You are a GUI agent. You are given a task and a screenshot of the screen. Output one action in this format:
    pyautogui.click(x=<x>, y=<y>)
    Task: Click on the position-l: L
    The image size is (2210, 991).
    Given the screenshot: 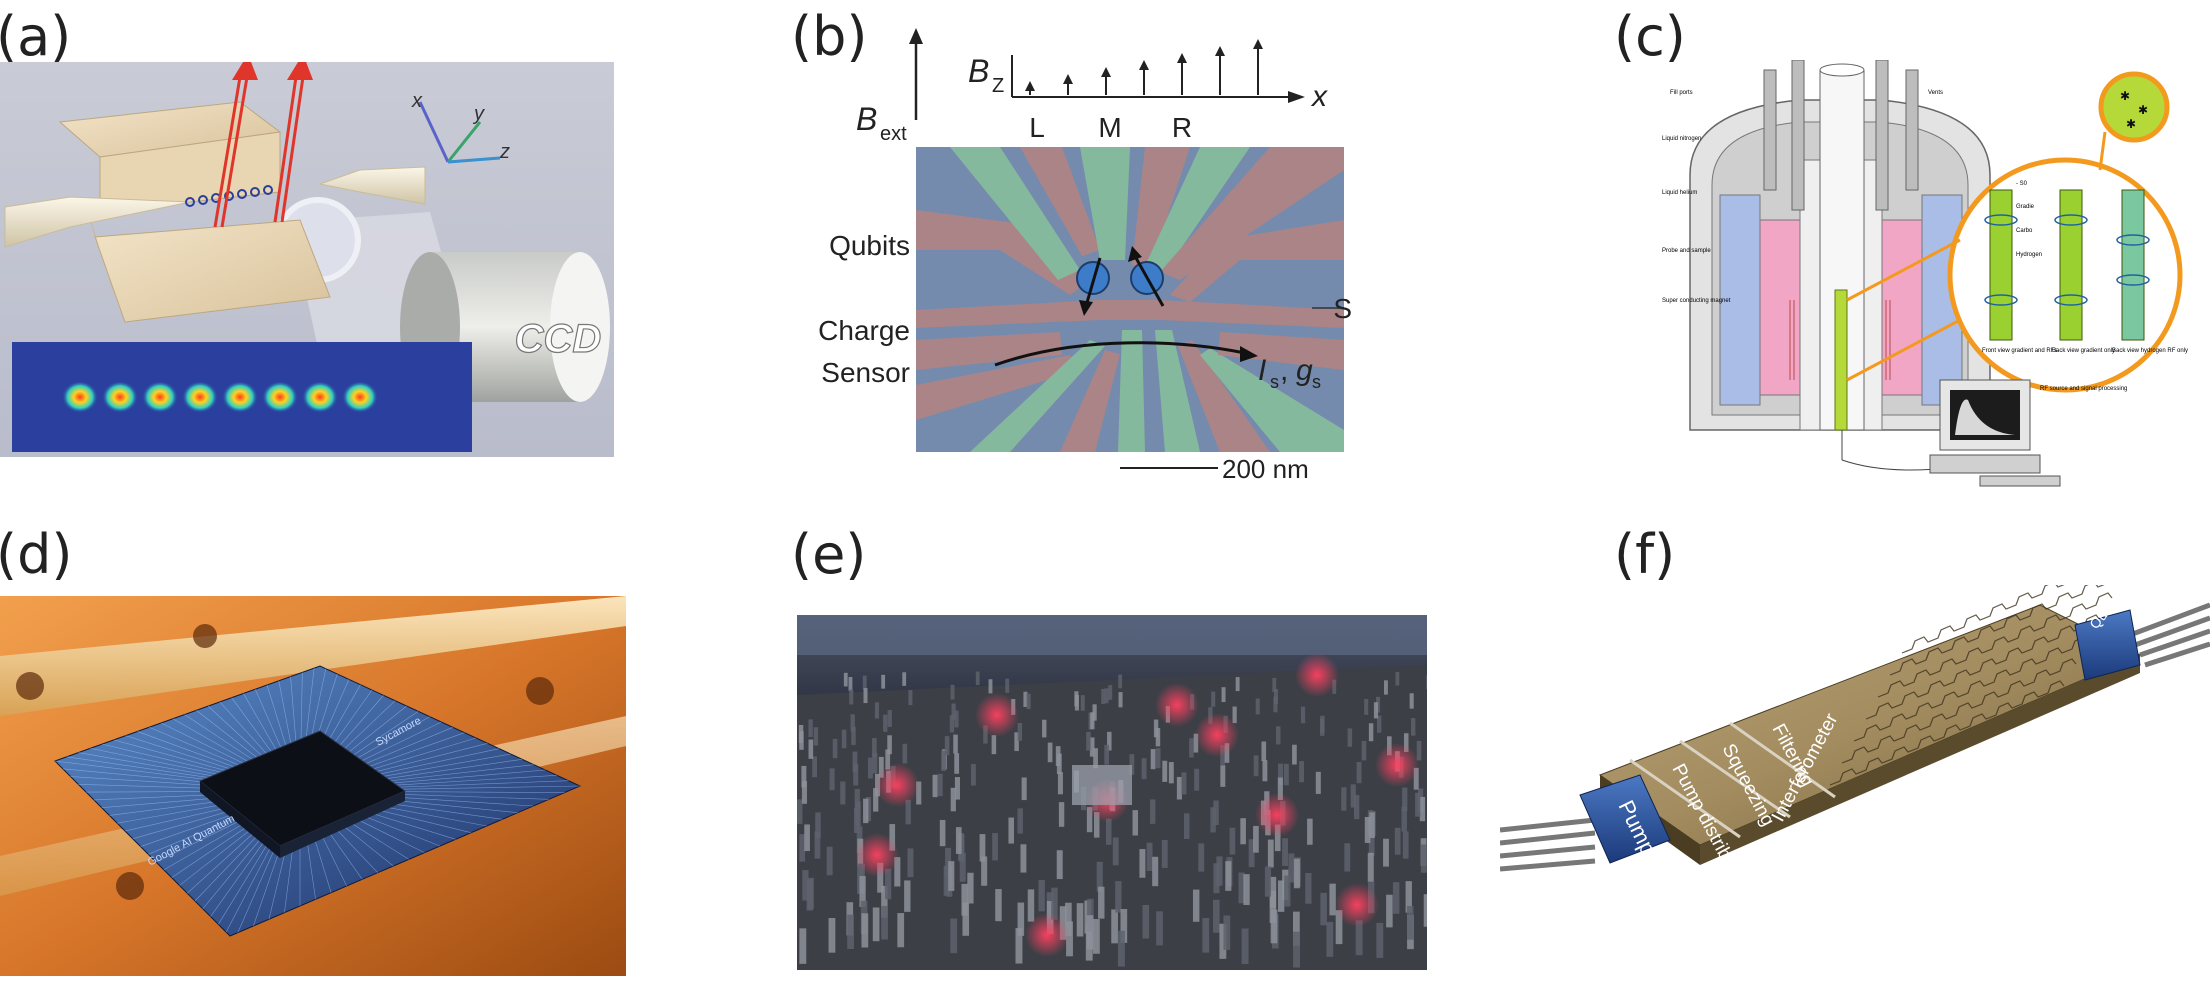 What is the action you would take?
    pyautogui.click(x=1037, y=127)
    